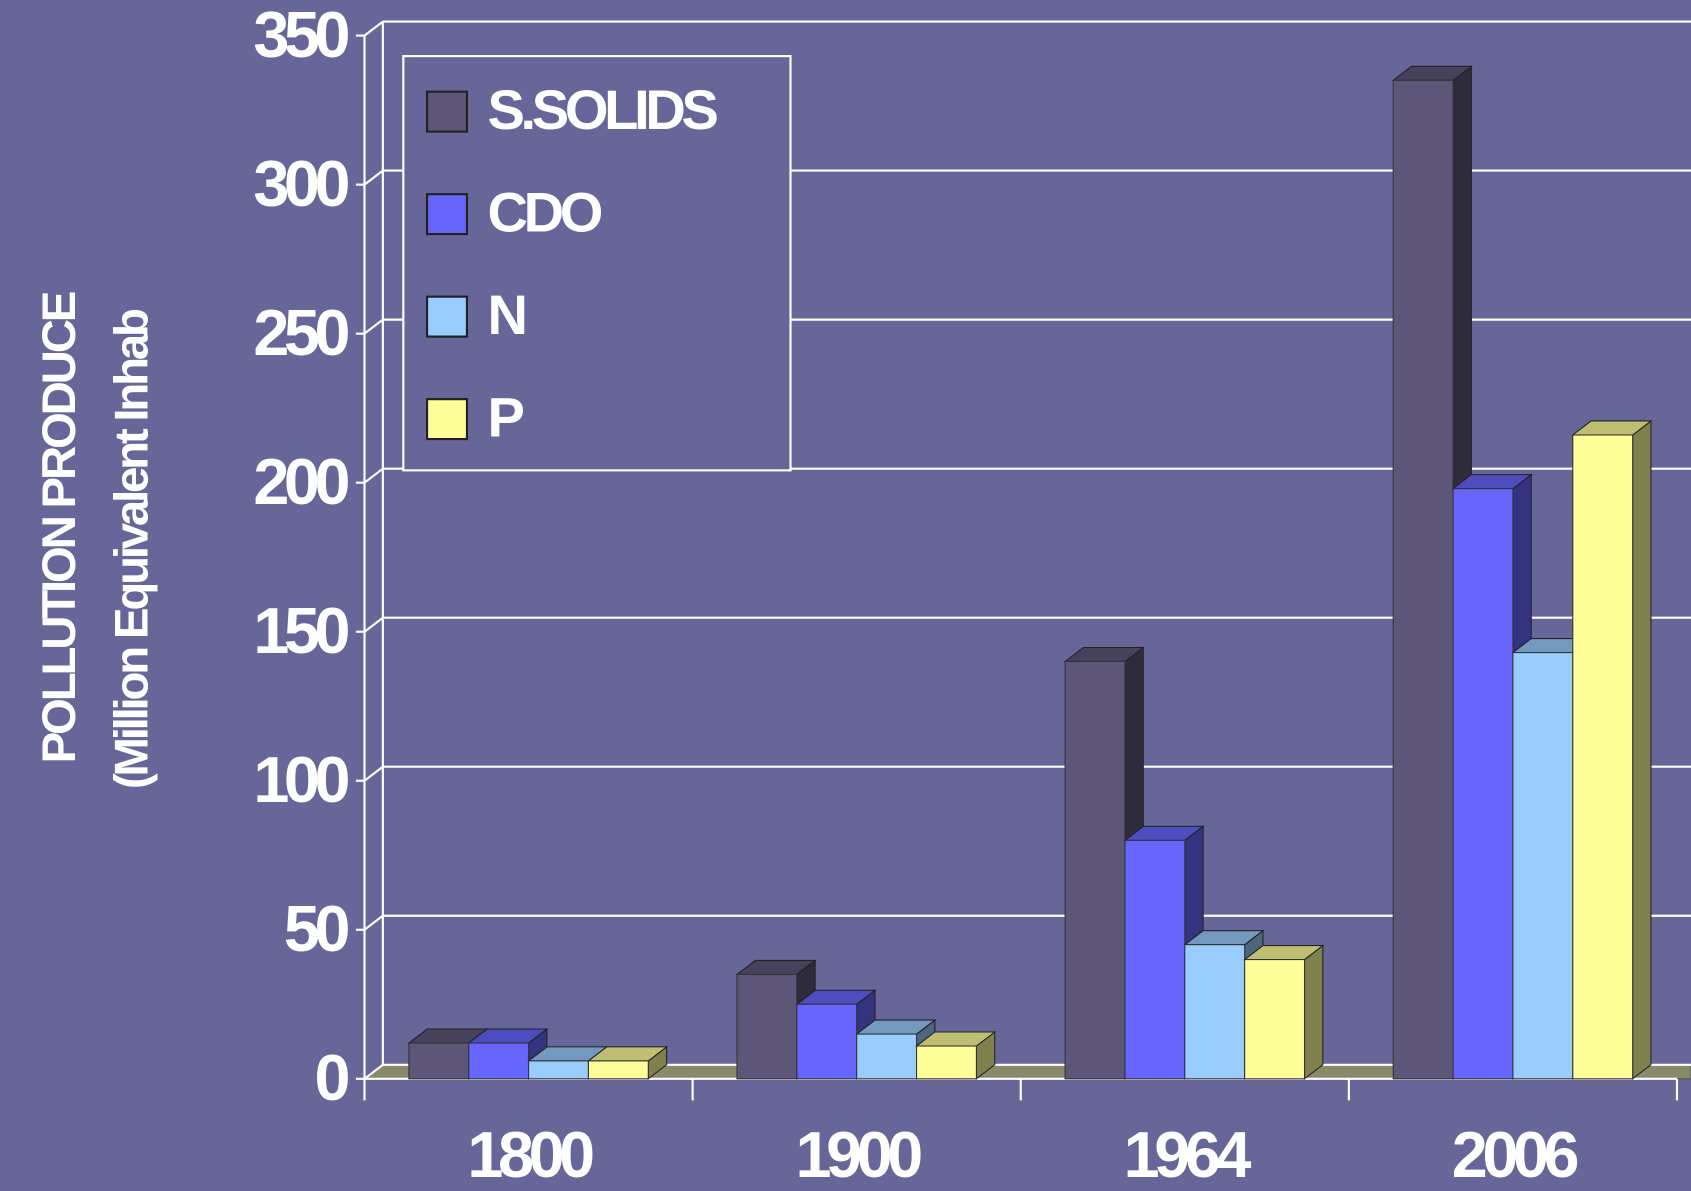  Describe the element at coordinates (316, 928) in the screenshot. I see `y-tick-label: 50` at that location.